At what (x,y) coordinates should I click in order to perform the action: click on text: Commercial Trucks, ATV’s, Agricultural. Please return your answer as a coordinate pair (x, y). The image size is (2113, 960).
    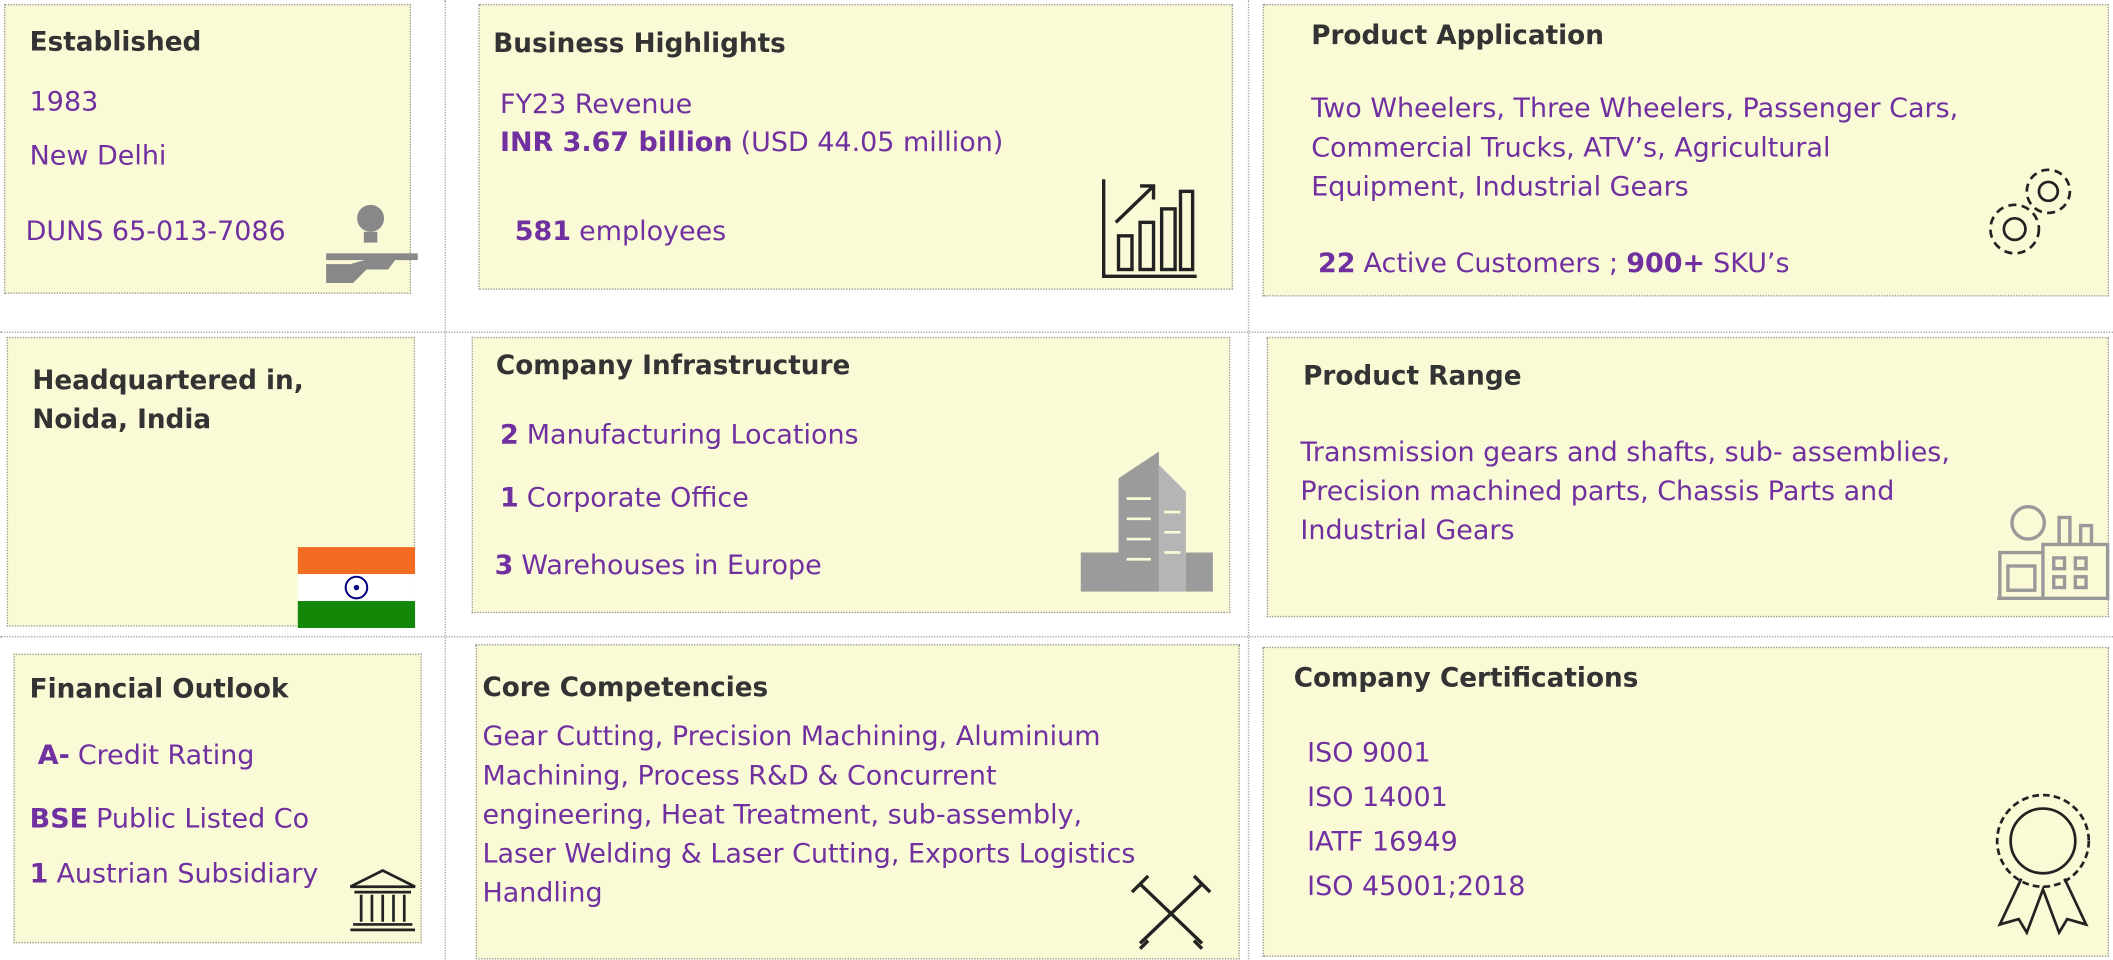
    Looking at the image, I should click on (1571, 147).